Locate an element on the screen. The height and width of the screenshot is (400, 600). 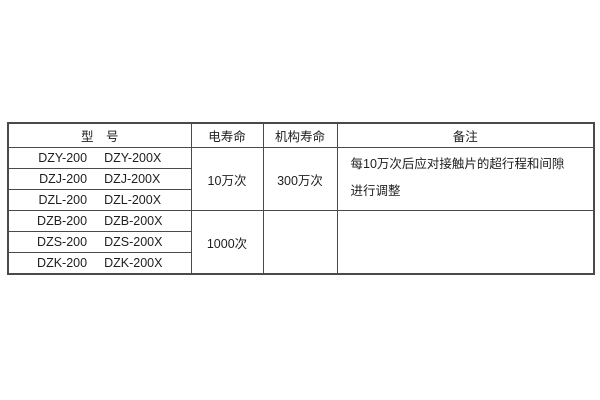
model-cell: DZL-200 DZL-200X is located at coordinates (99, 200).